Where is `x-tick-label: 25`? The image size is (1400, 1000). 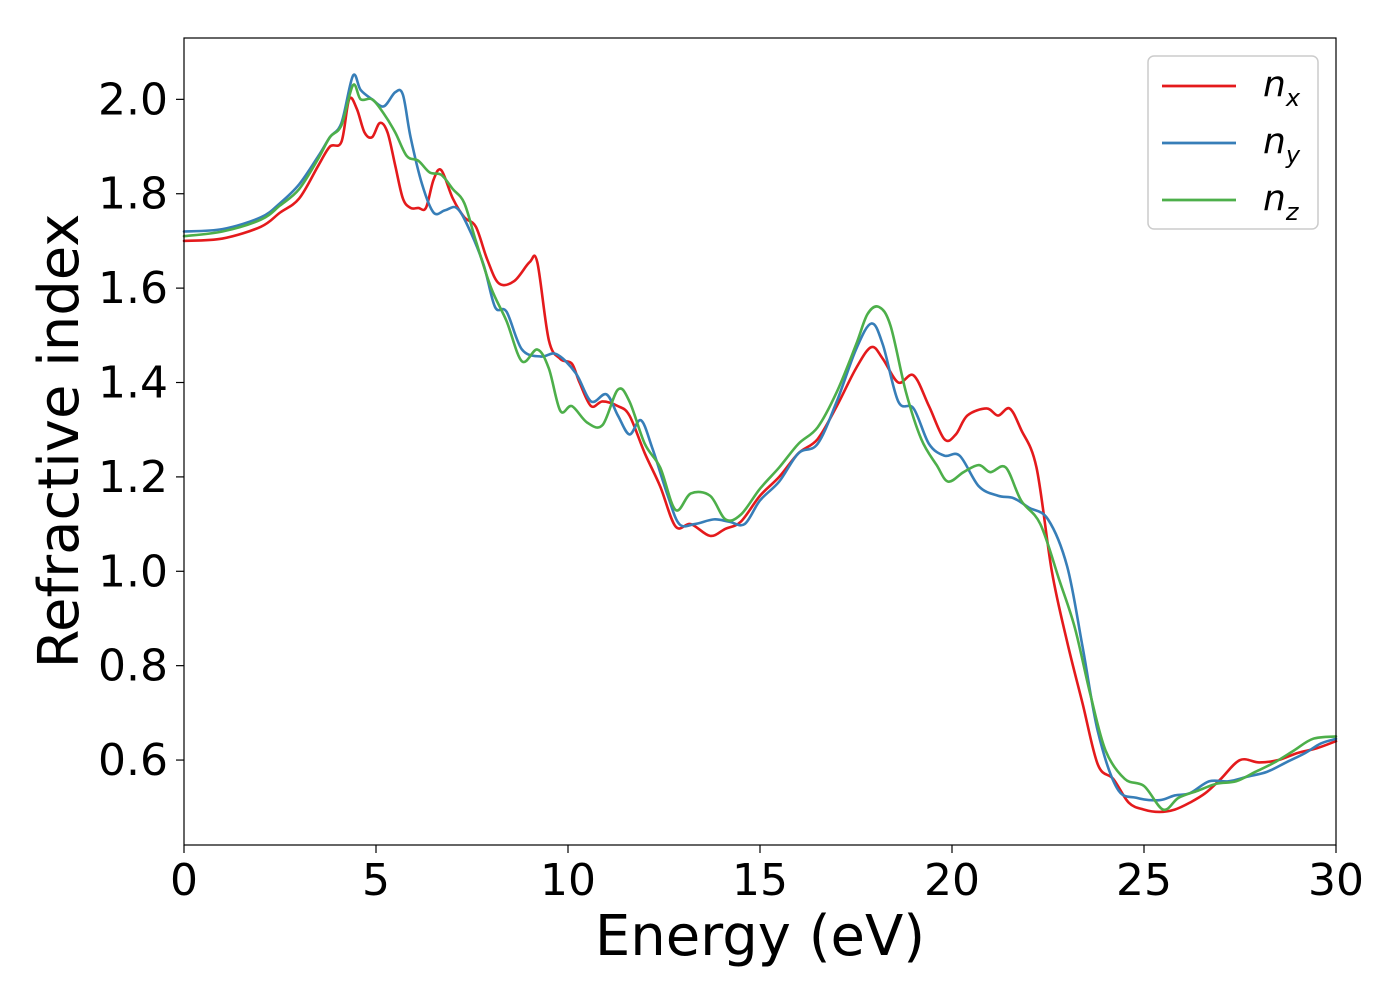 x-tick-label: 25 is located at coordinates (1144, 880).